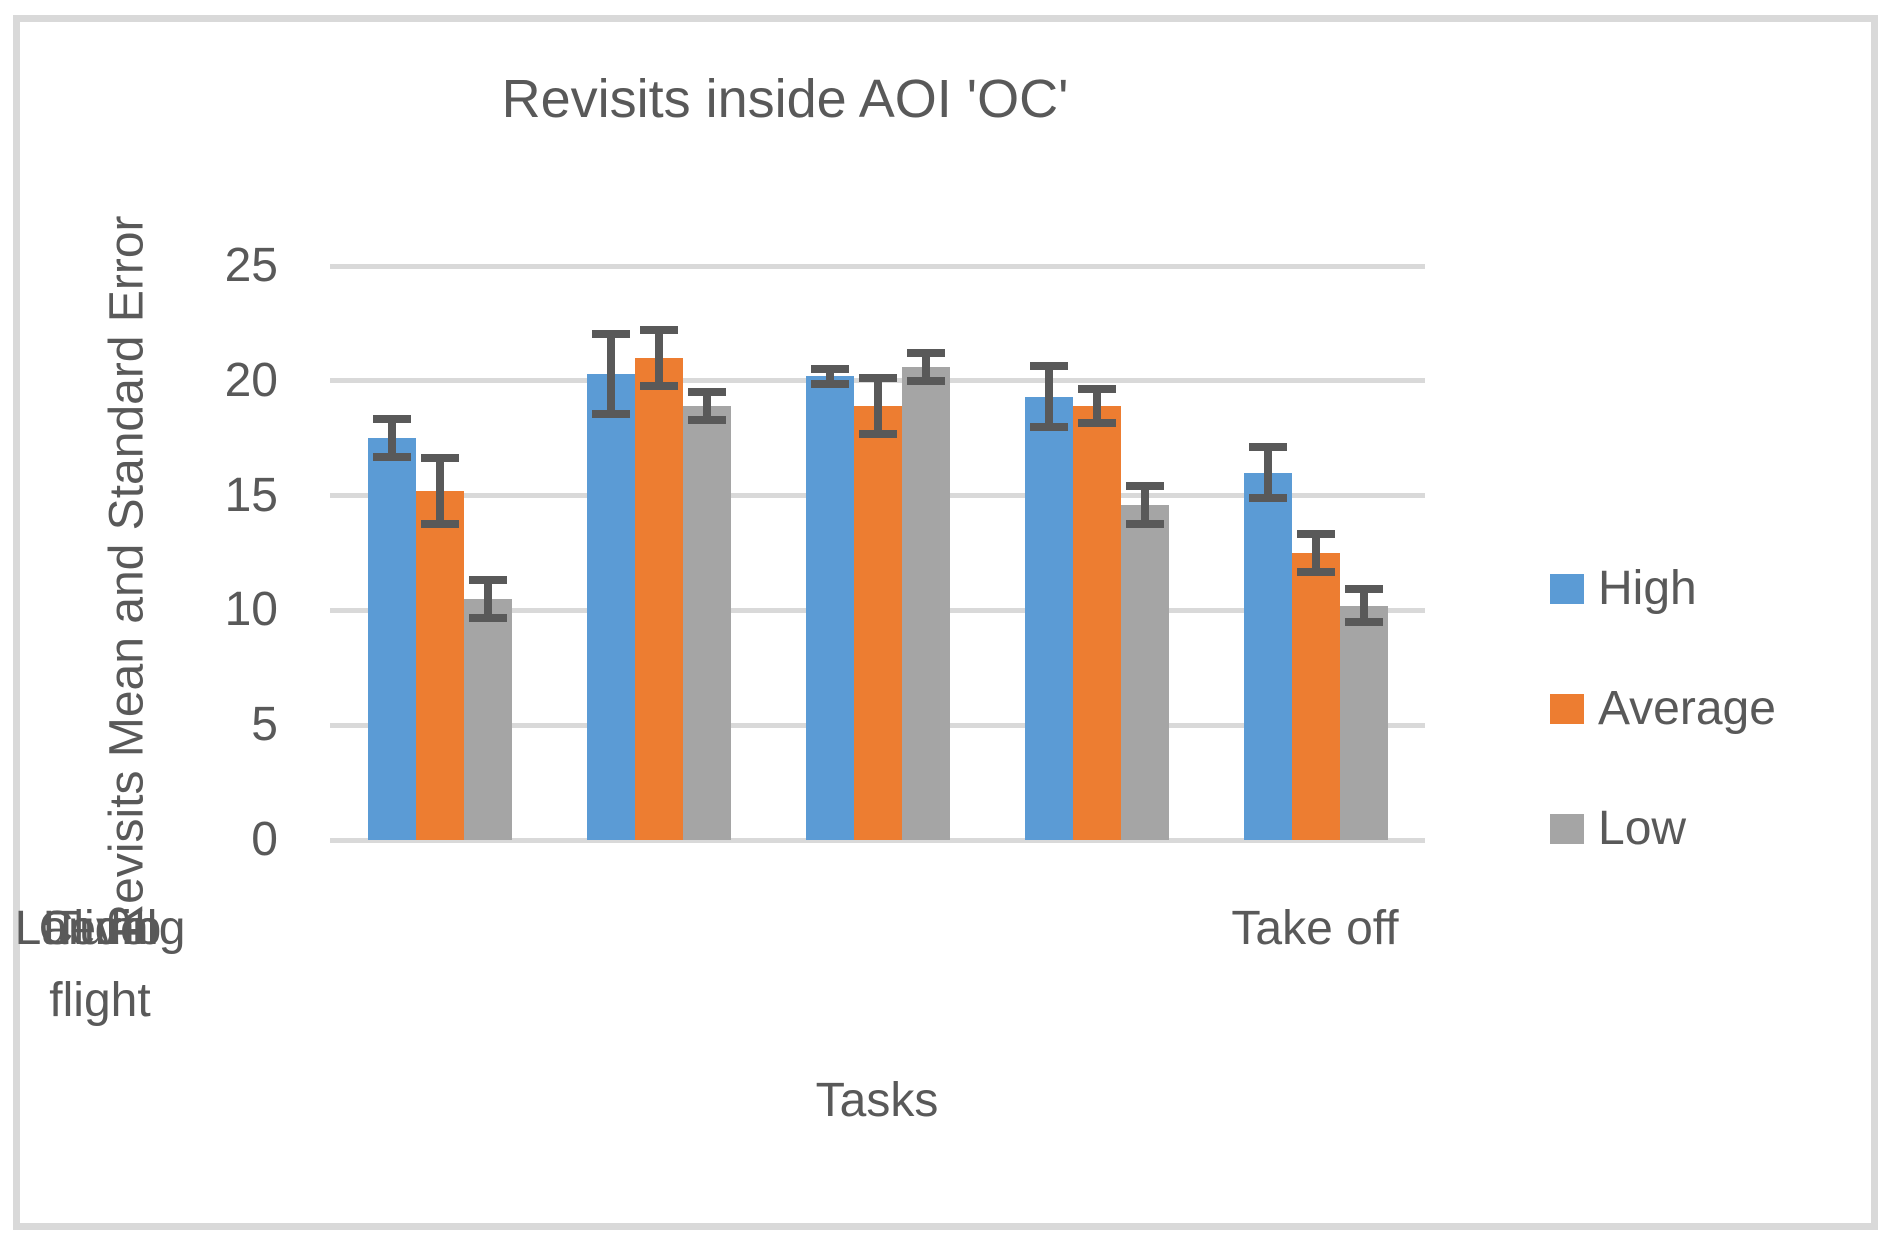  I want to click on bar-average-turn, so click(1096, 623).